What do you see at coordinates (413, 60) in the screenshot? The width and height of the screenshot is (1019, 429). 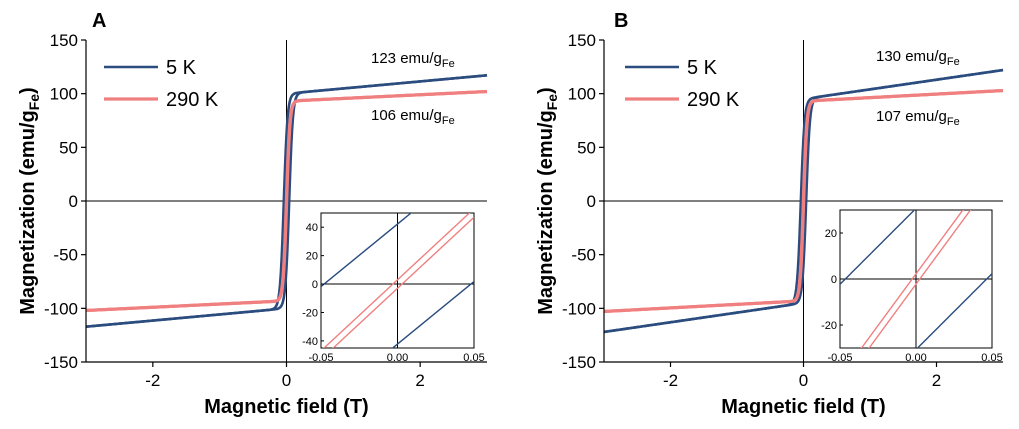 I see `annotation-label: 123 emu/gFe` at bounding box center [413, 60].